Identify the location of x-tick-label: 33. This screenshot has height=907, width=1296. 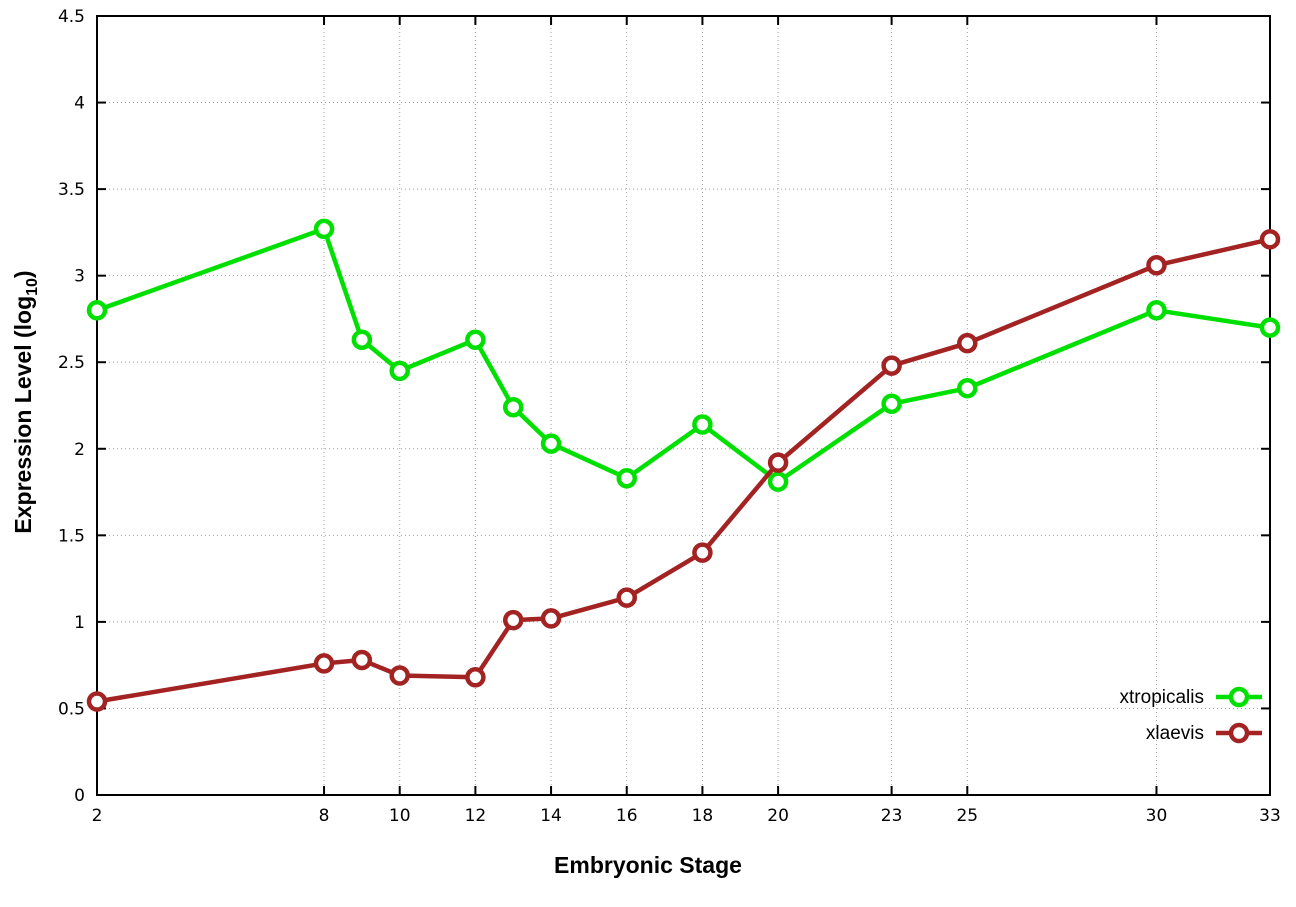
(1270, 816).